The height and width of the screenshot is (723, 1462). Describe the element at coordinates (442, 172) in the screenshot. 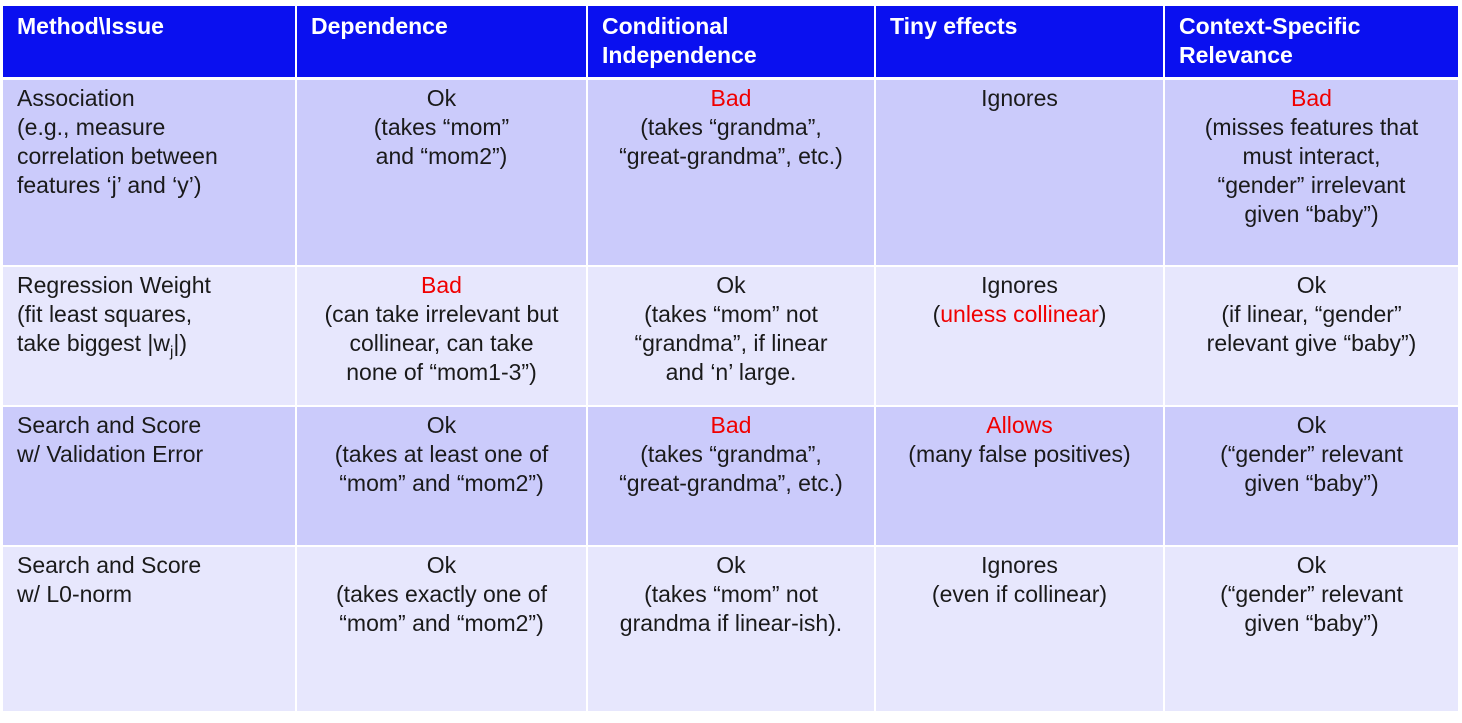

I see `dependence-cell: Ok (takes “mom” and “mom2”)` at that location.